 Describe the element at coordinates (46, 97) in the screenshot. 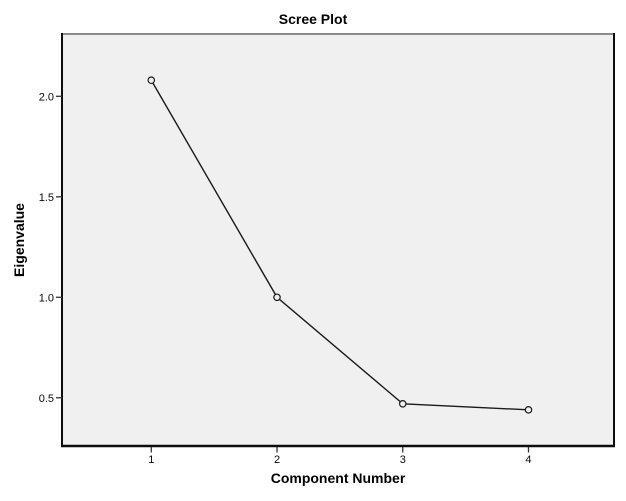

I see `y-tick-label: 2.0` at that location.